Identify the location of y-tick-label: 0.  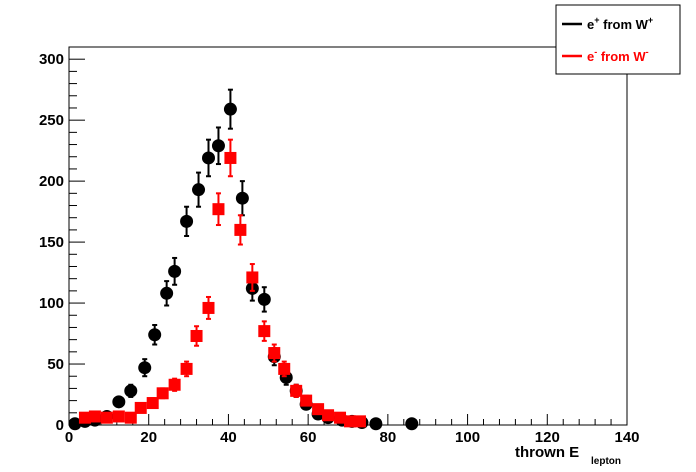
(60, 425).